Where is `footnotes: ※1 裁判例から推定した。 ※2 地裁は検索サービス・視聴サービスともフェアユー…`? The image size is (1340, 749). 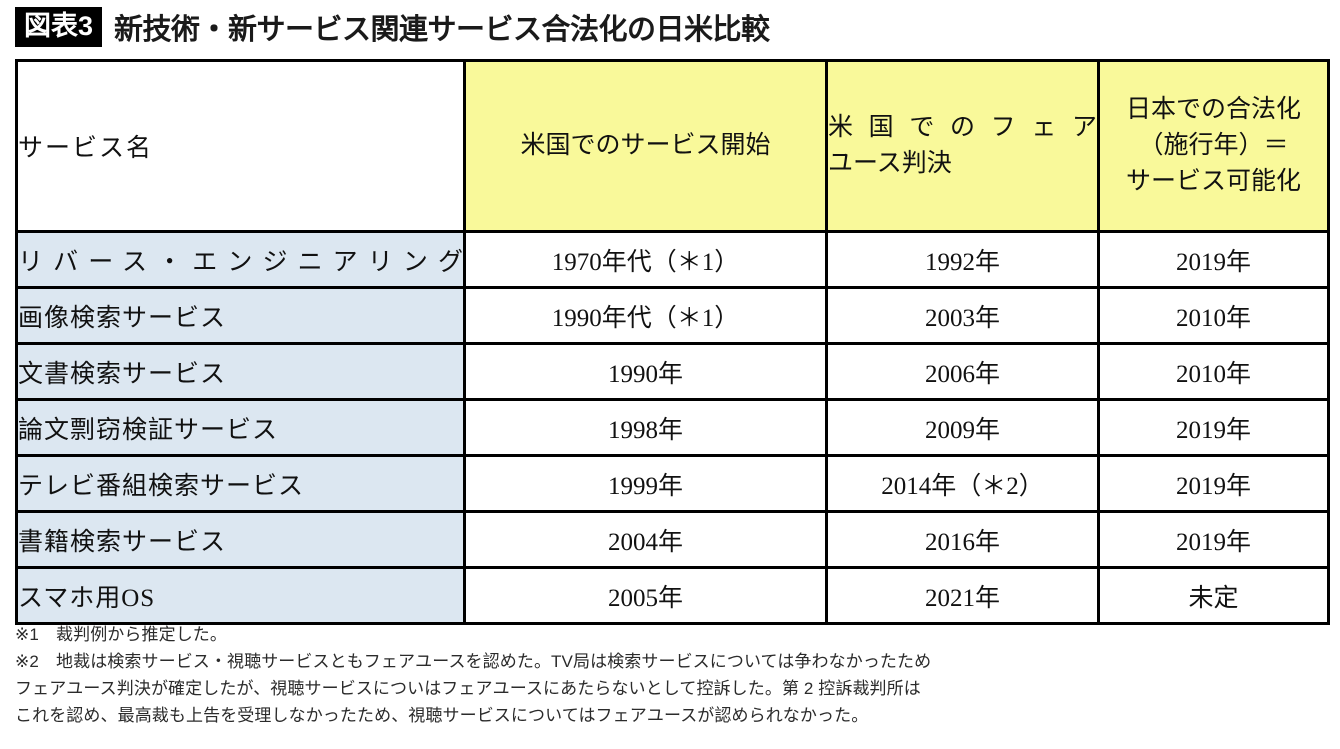 footnotes: ※1 裁判例から推定した。 ※2 地裁は検索サービス・視聴サービスともフェアユー… is located at coordinates (672, 675).